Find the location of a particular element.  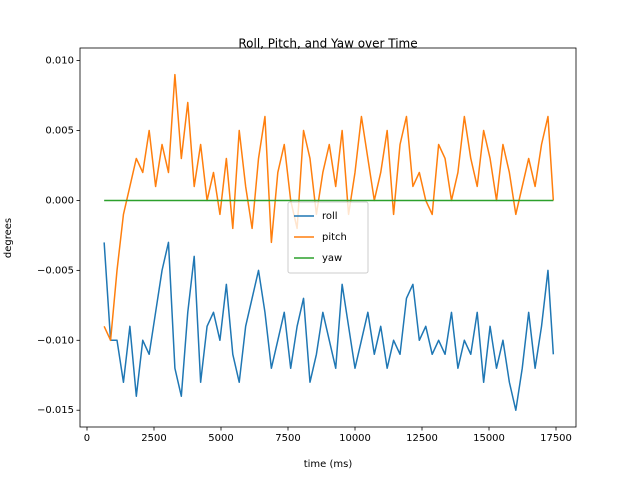

y-tick-label: −0.010 is located at coordinates (55, 340).